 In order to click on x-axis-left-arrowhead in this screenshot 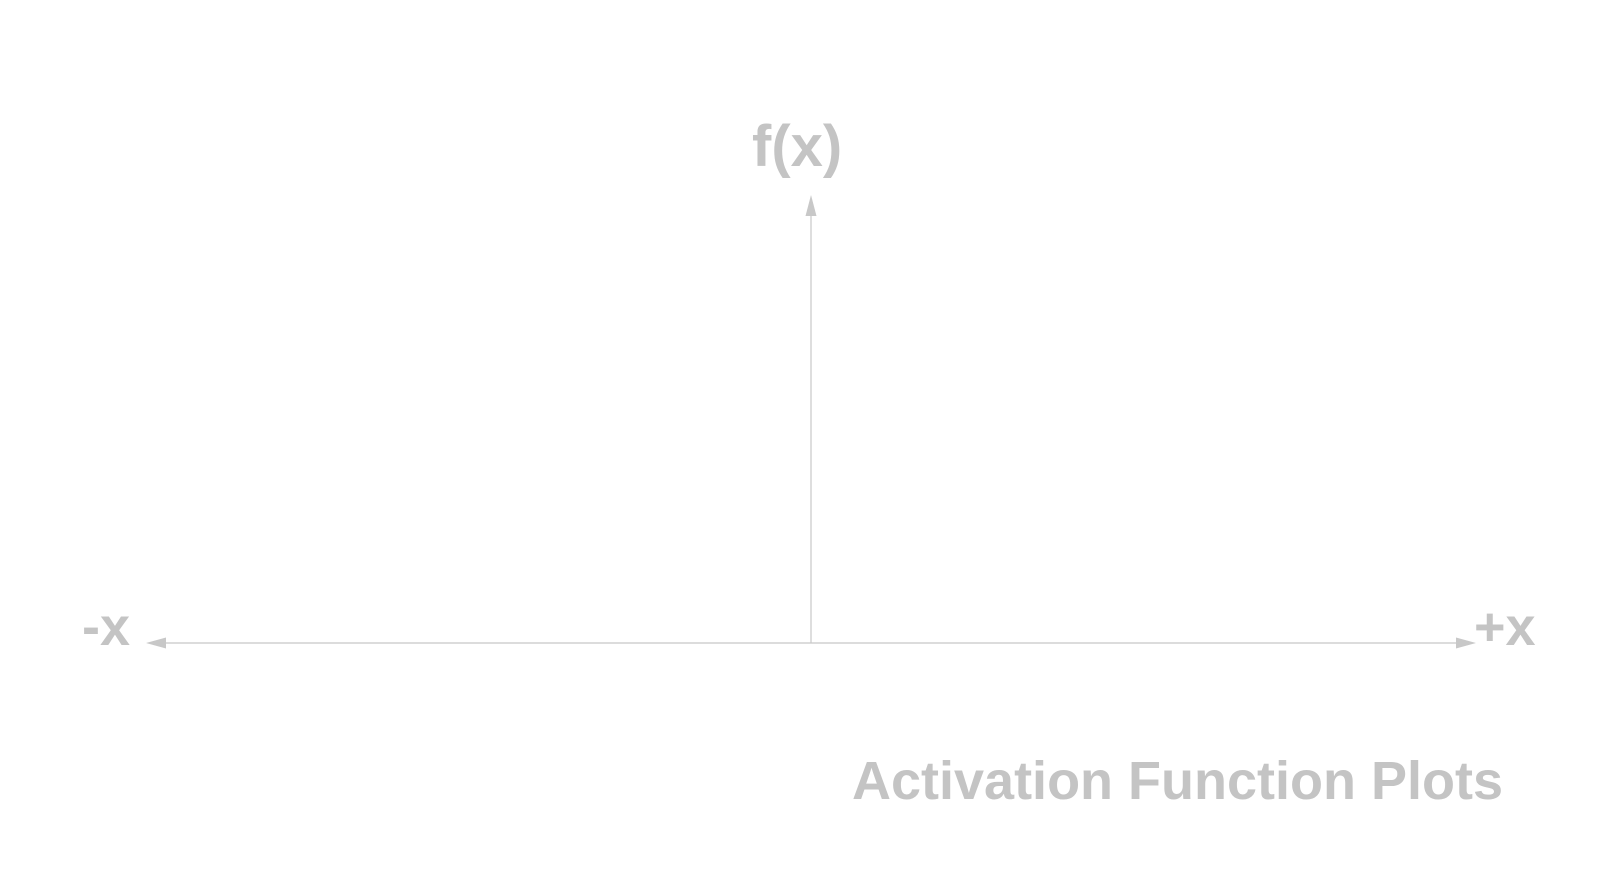, I will do `click(156, 643)`.